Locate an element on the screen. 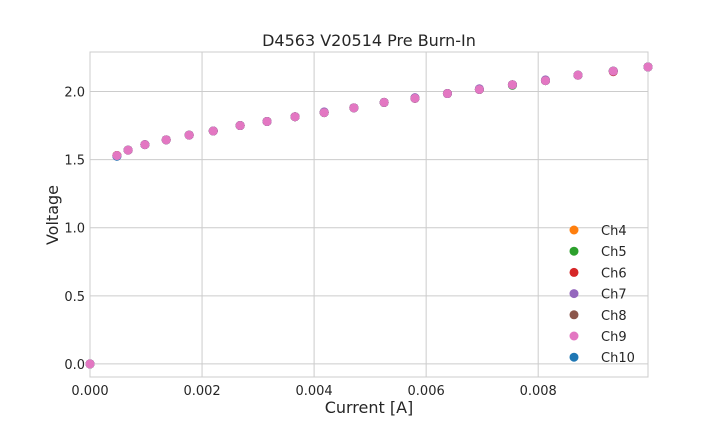  legend-marker-ch8 is located at coordinates (574, 315).